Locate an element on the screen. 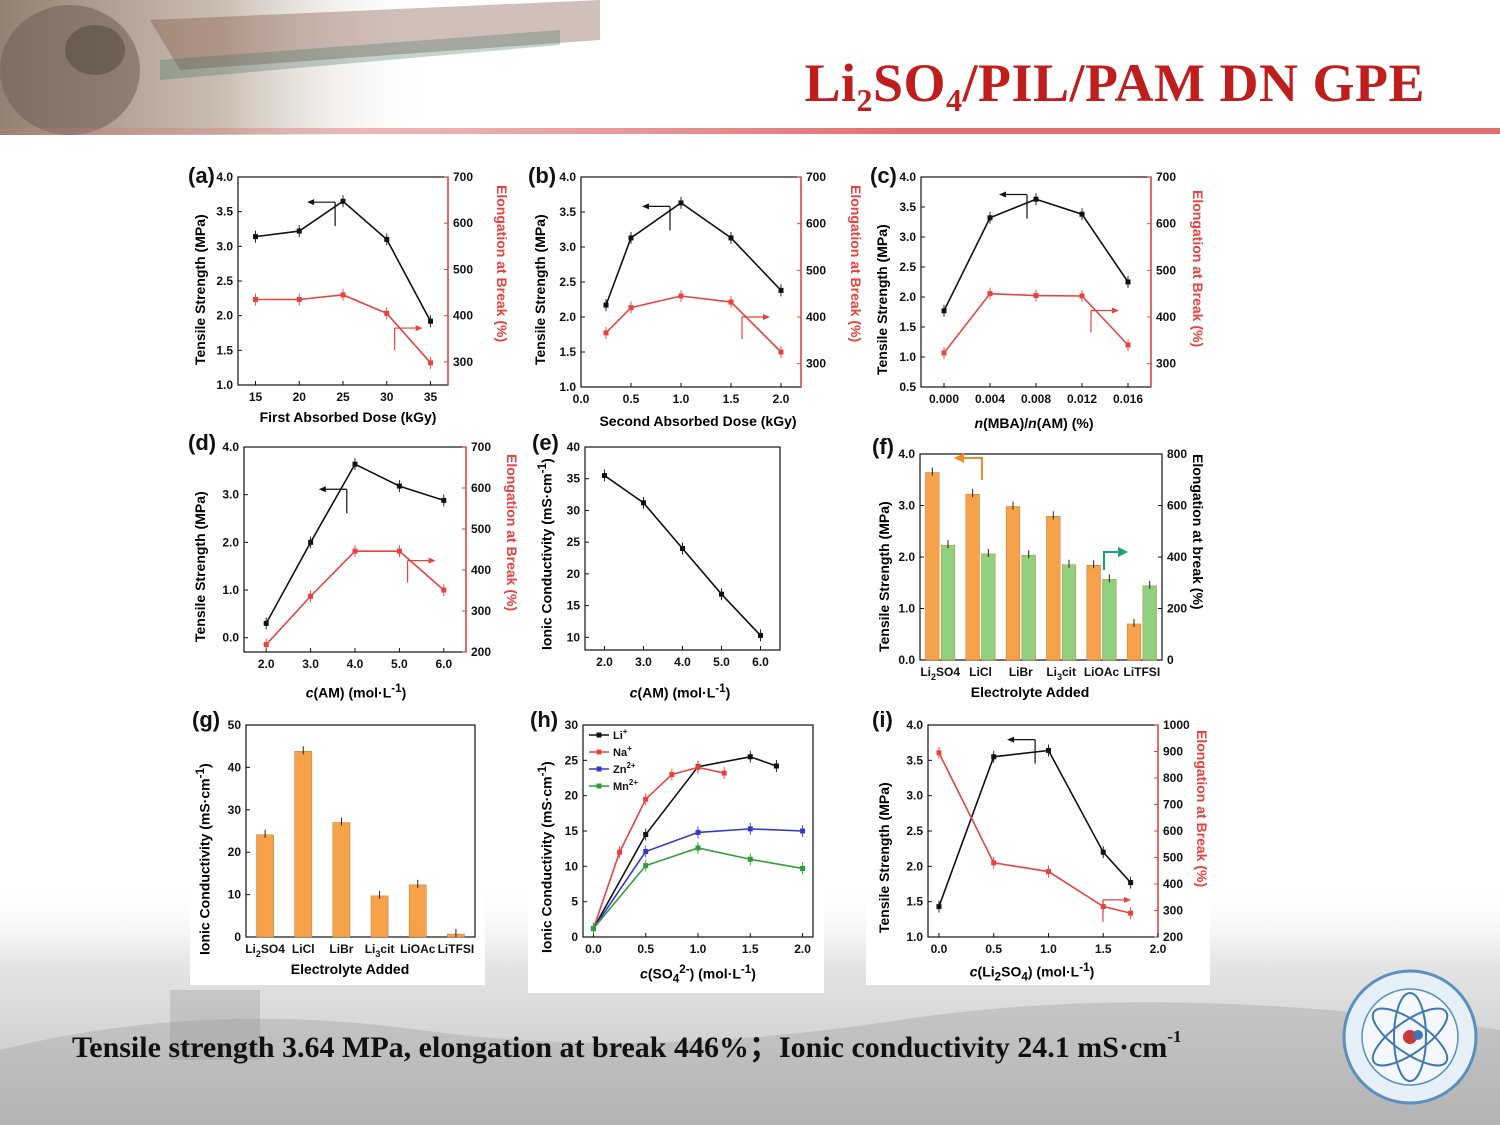  x-tick-label-f-4: LiOAc is located at coordinates (1102, 672).